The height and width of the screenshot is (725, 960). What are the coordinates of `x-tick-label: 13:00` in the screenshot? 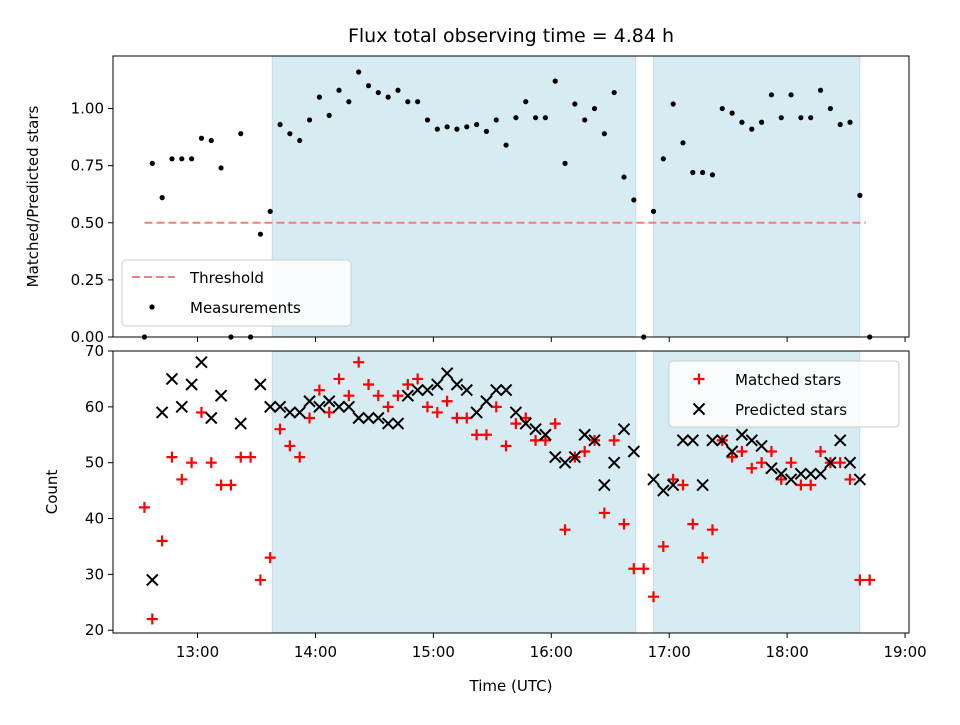 It's located at (197, 652).